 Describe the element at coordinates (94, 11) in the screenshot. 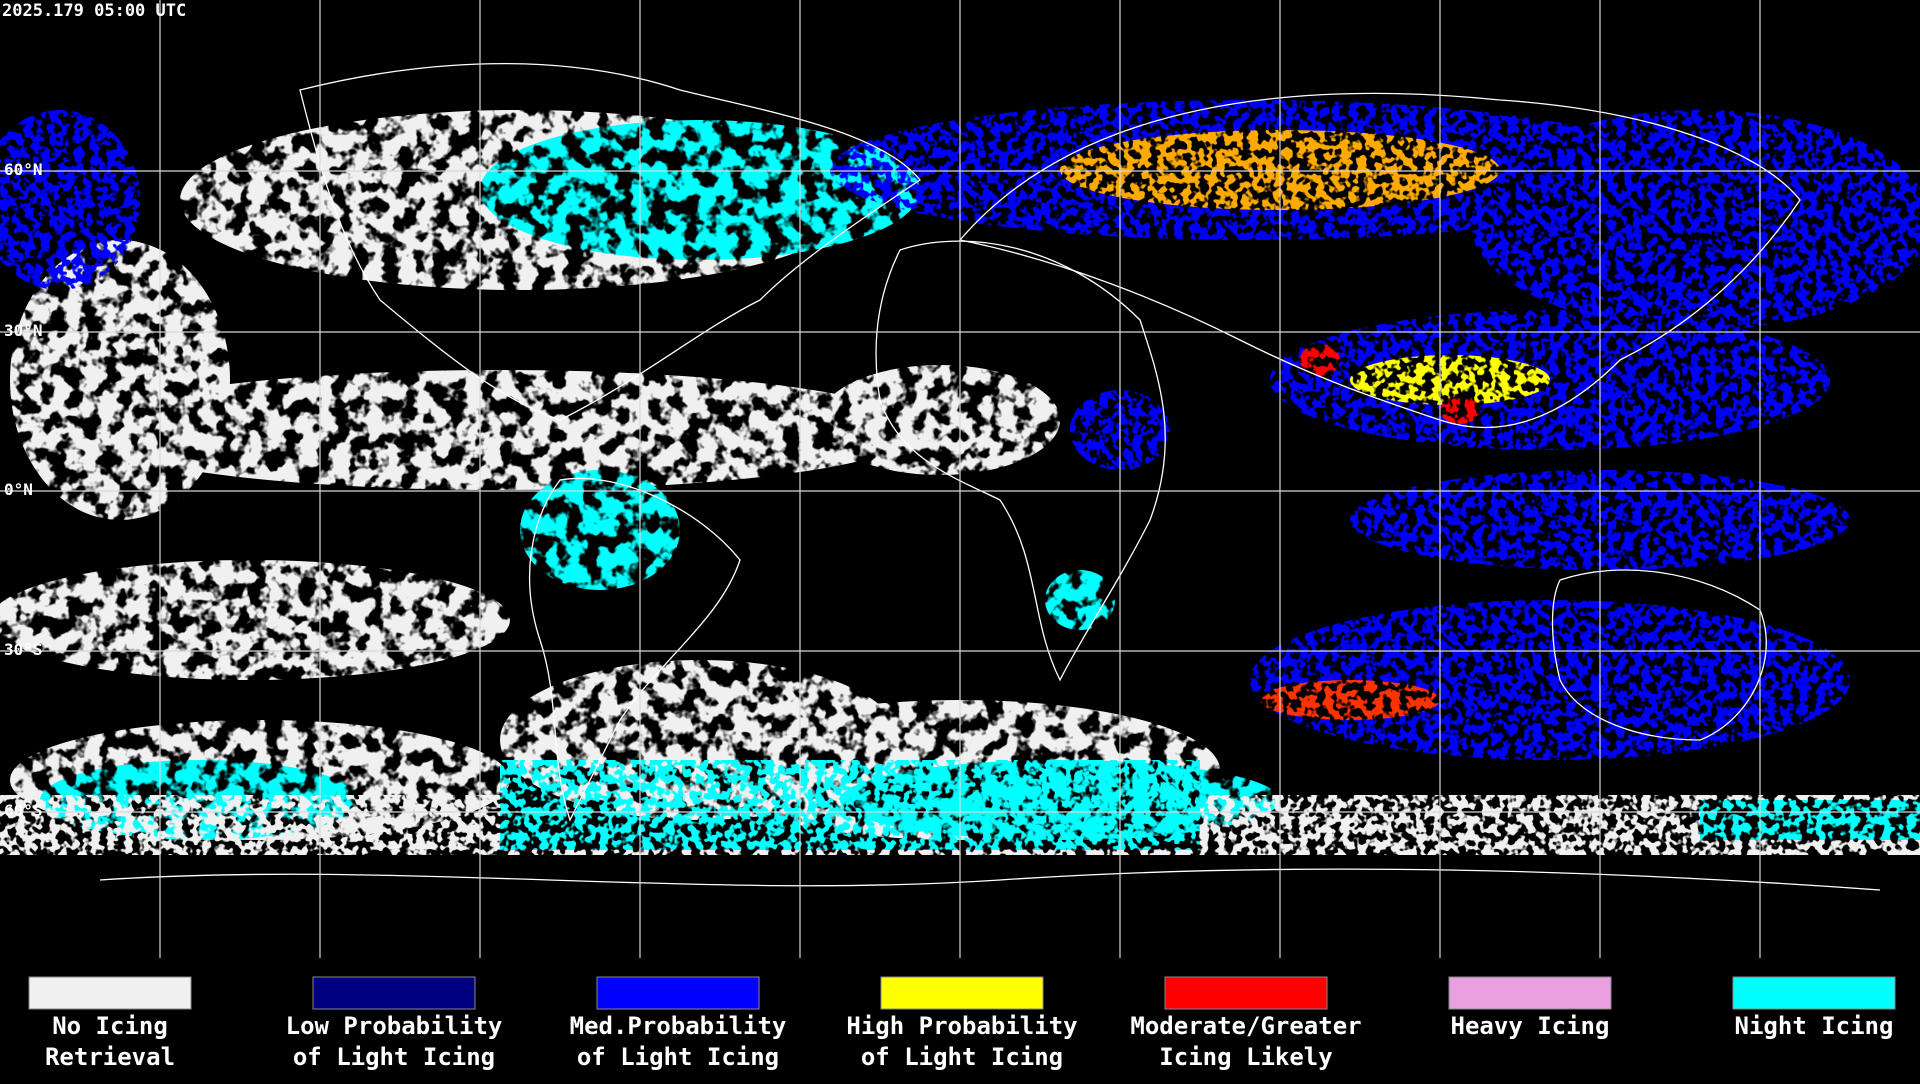

I see `timestamp: 2025.179 05:00 UTC` at that location.